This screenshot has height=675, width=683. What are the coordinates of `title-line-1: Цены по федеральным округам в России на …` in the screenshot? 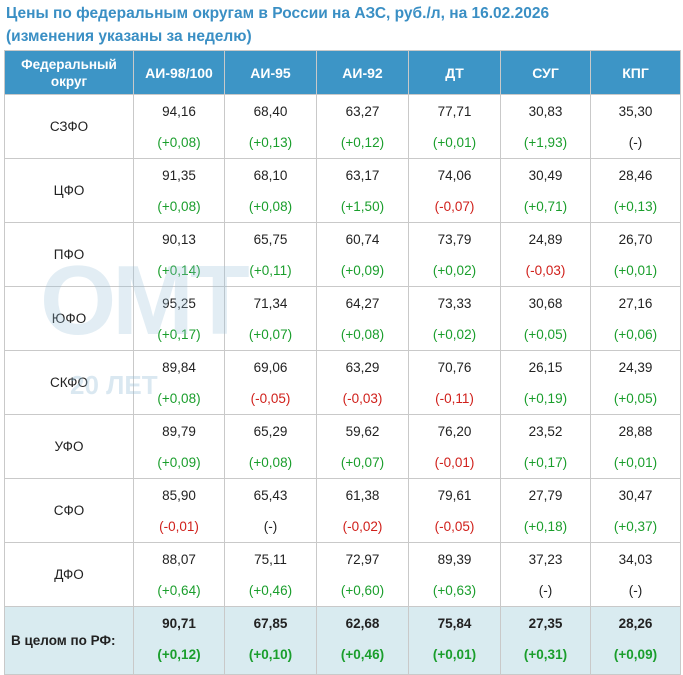 It's located at (278, 13).